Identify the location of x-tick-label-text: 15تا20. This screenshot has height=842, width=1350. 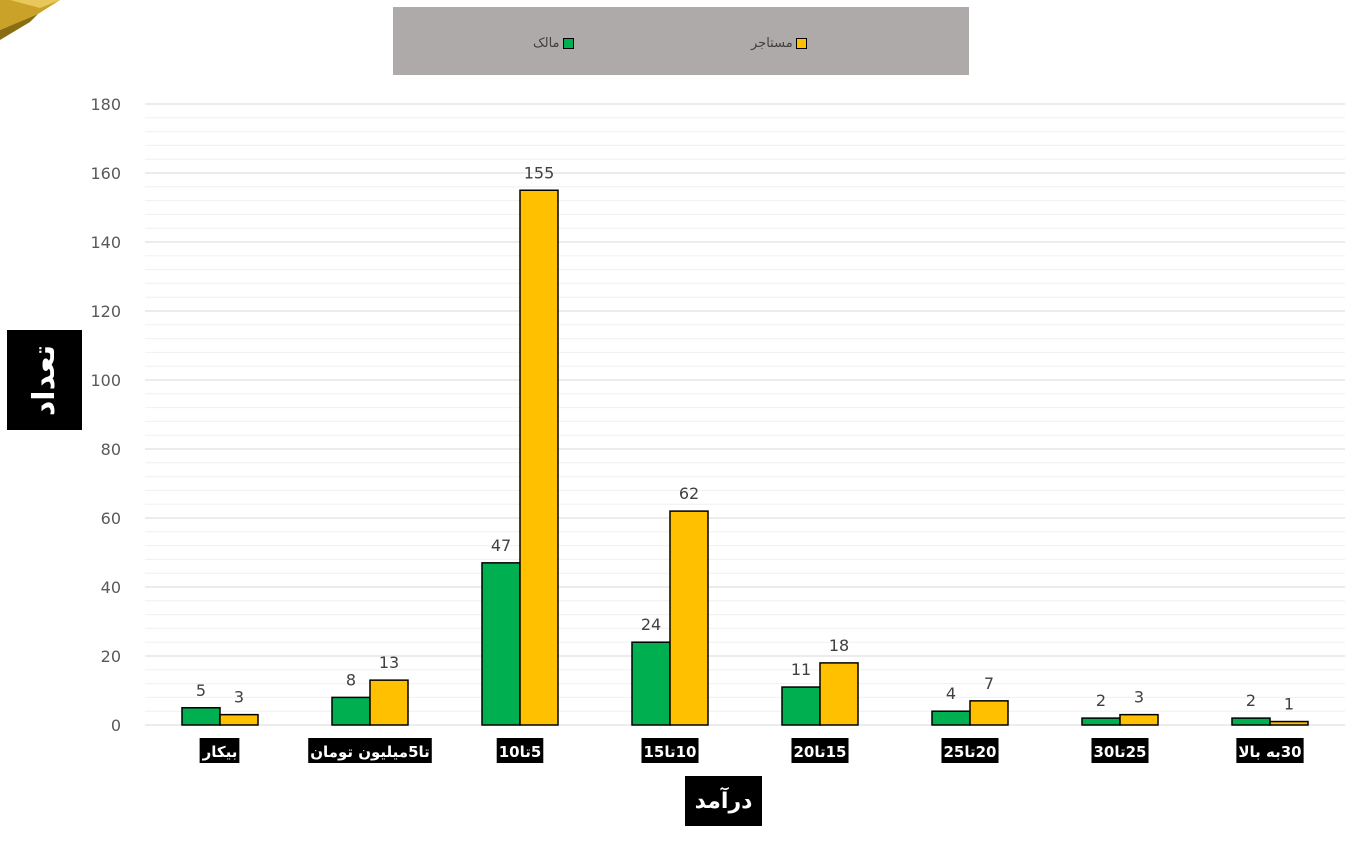
(819, 752).